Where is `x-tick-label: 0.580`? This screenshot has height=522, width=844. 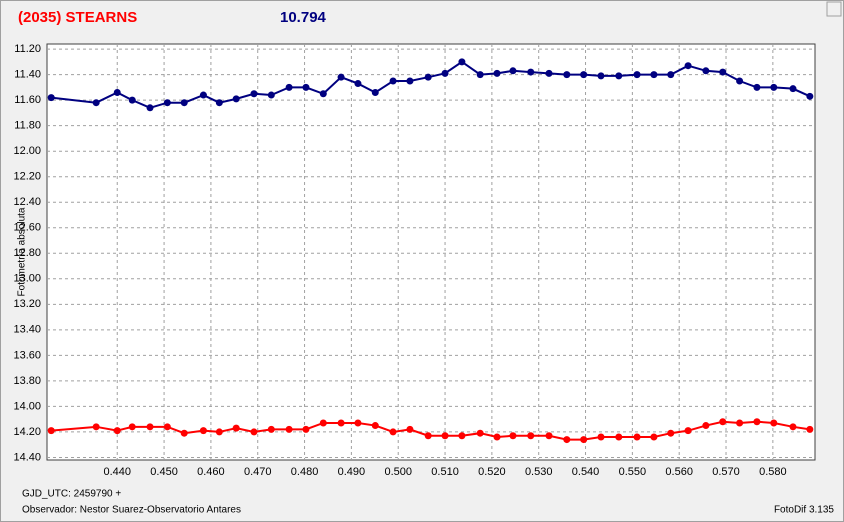 x-tick-label: 0.580 is located at coordinates (773, 472).